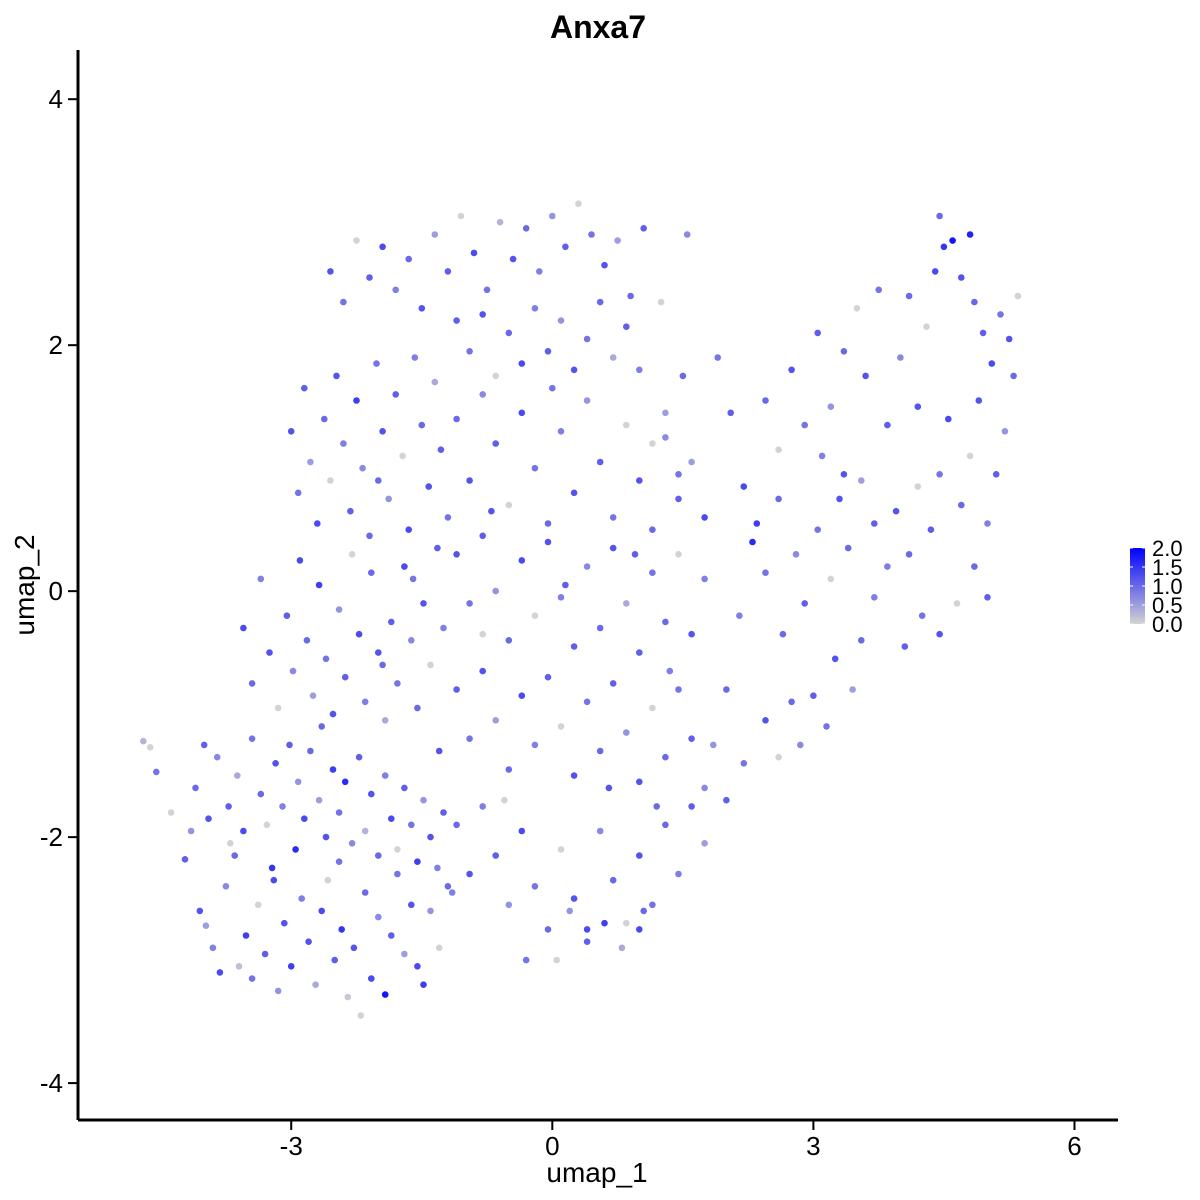 The image size is (1200, 1200). I want to click on x-tick-label: 3, so click(813, 1146).